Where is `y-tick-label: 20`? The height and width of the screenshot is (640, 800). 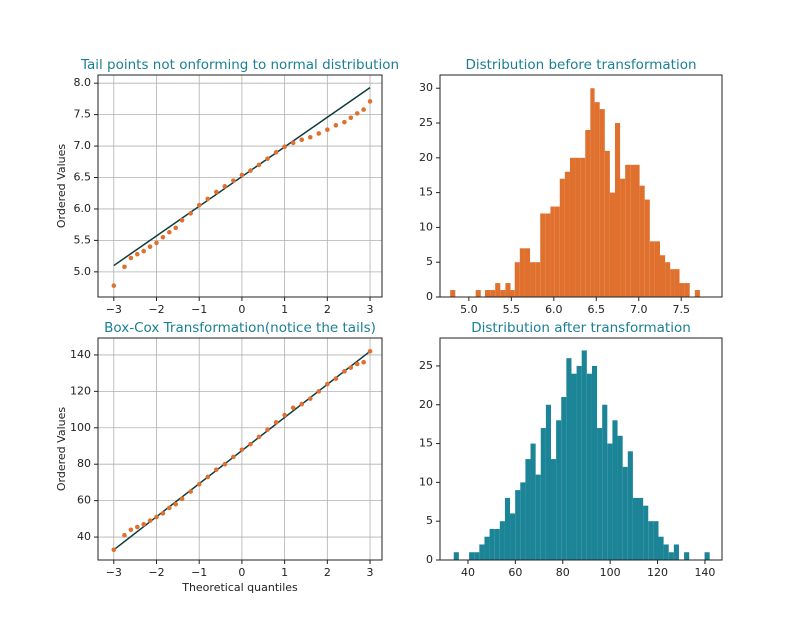
y-tick-label: 20 is located at coordinates (426, 404).